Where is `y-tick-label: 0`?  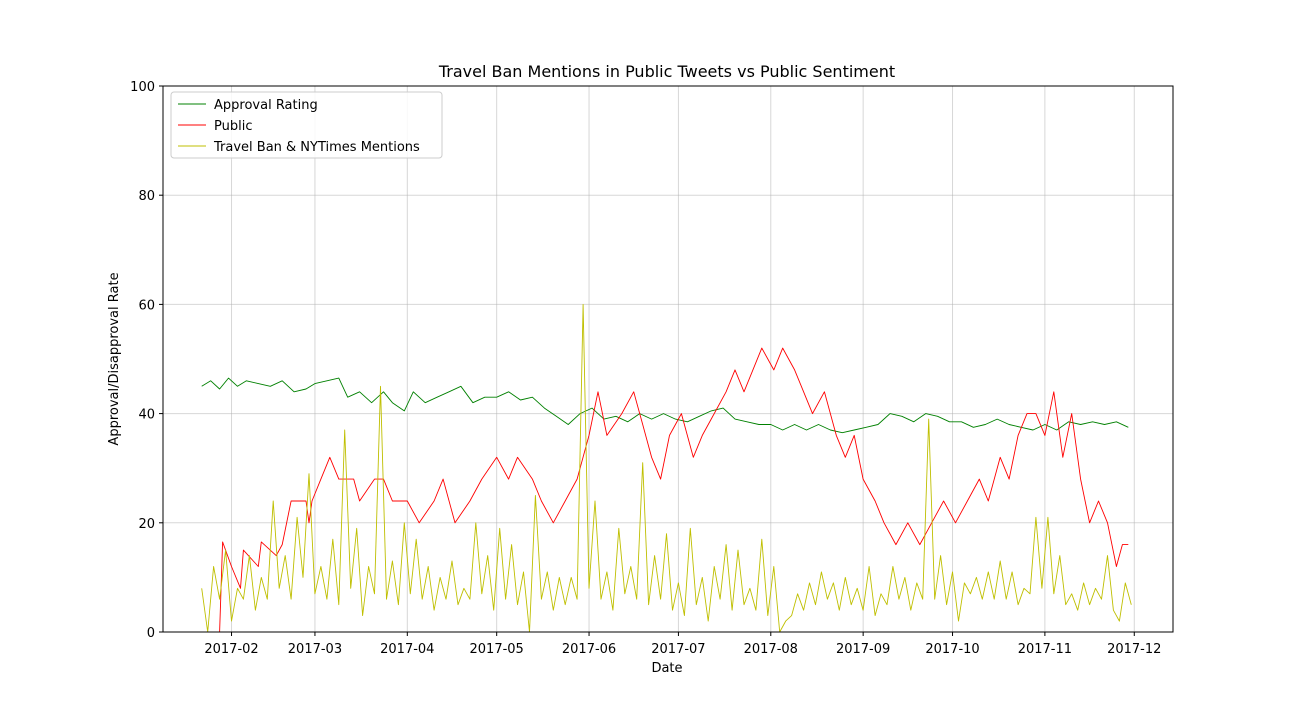
y-tick-label: 0 is located at coordinates (151, 633).